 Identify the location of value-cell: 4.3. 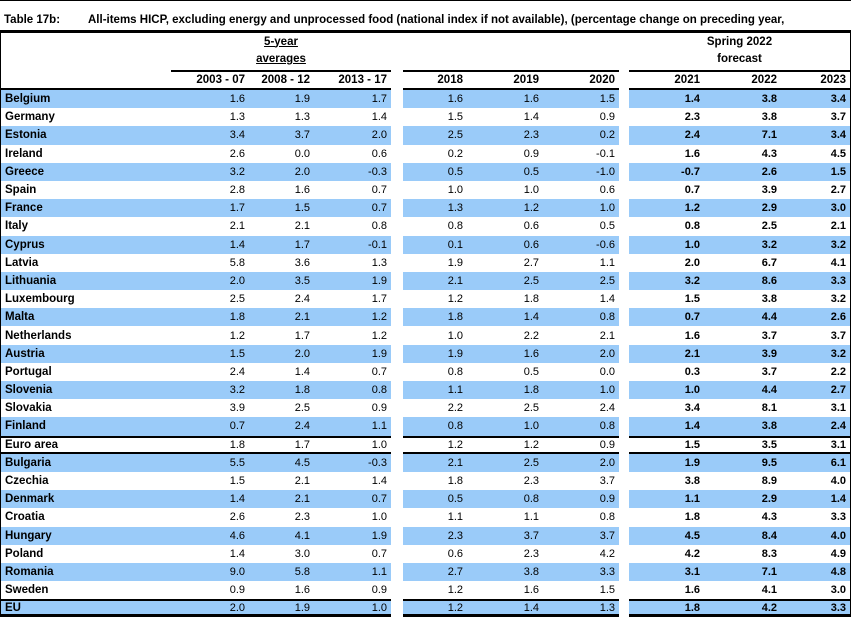
(769, 517).